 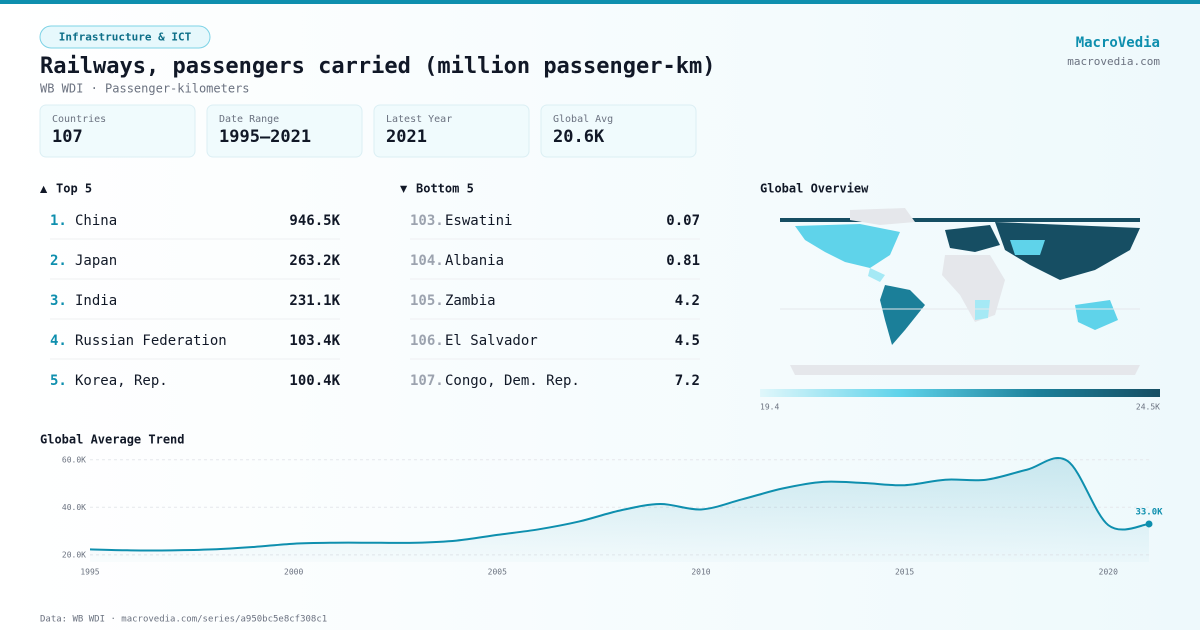 I want to click on stat-value: 20.6K, so click(x=579, y=137).